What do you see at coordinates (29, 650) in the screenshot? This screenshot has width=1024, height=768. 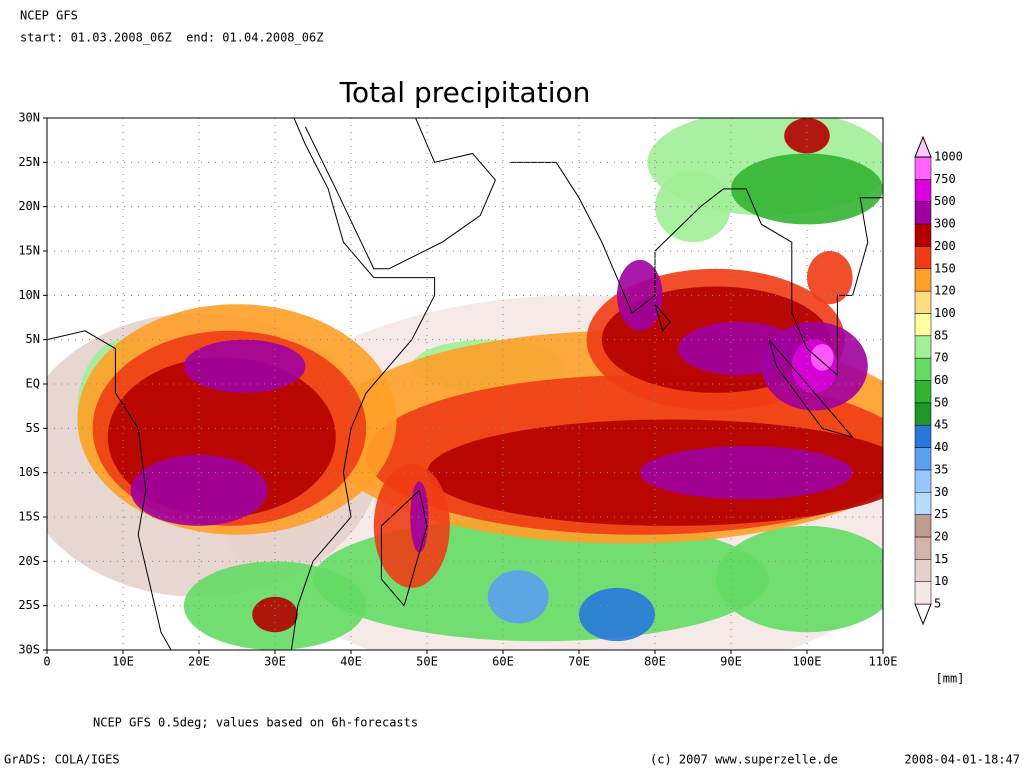 I see `lat-label: 30S` at bounding box center [29, 650].